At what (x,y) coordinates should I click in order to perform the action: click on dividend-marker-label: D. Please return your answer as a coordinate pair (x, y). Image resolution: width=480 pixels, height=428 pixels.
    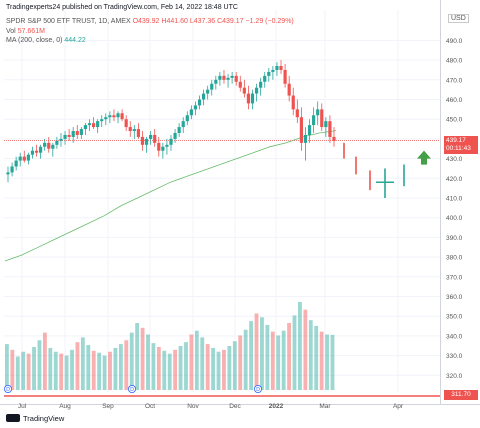
    Looking at the image, I should click on (258, 390).